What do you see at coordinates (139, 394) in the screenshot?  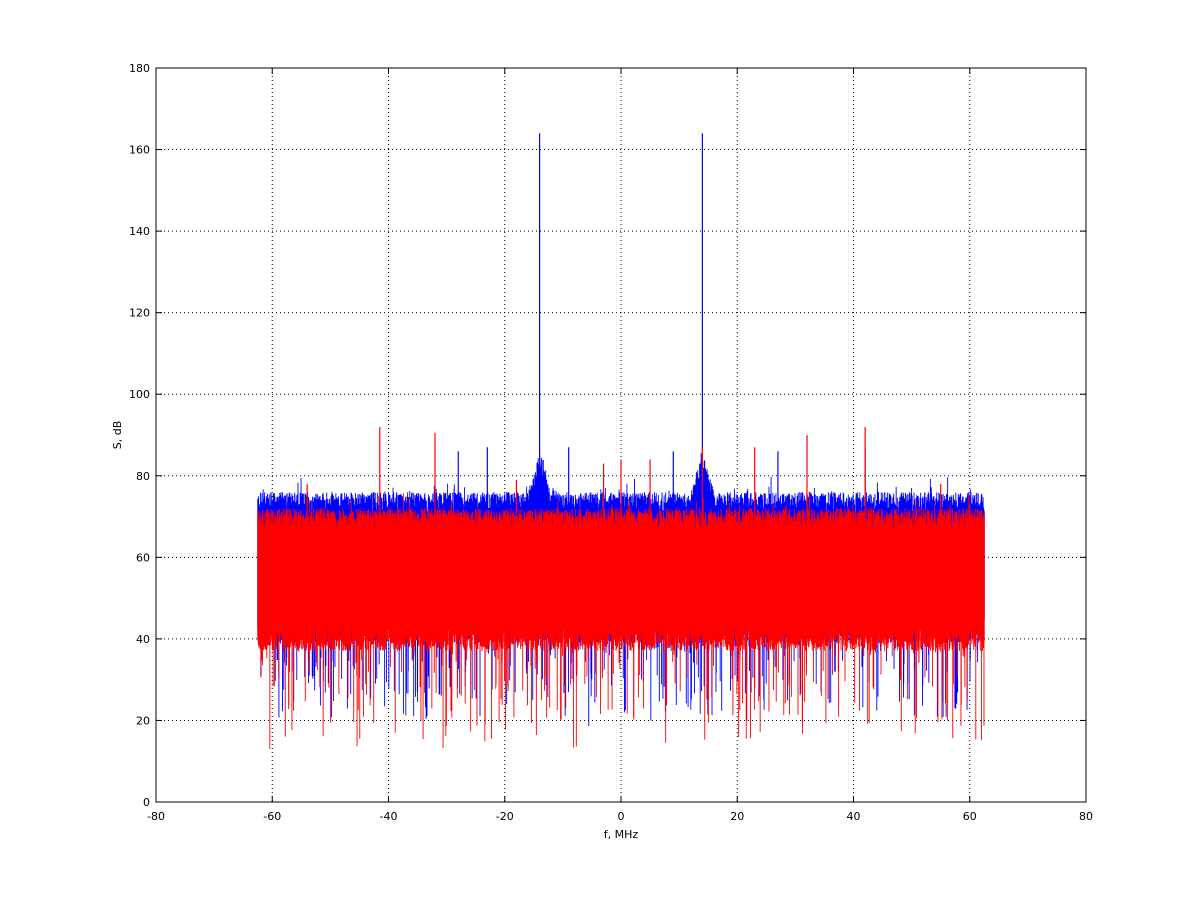 I see `y-tick-label: 100` at bounding box center [139, 394].